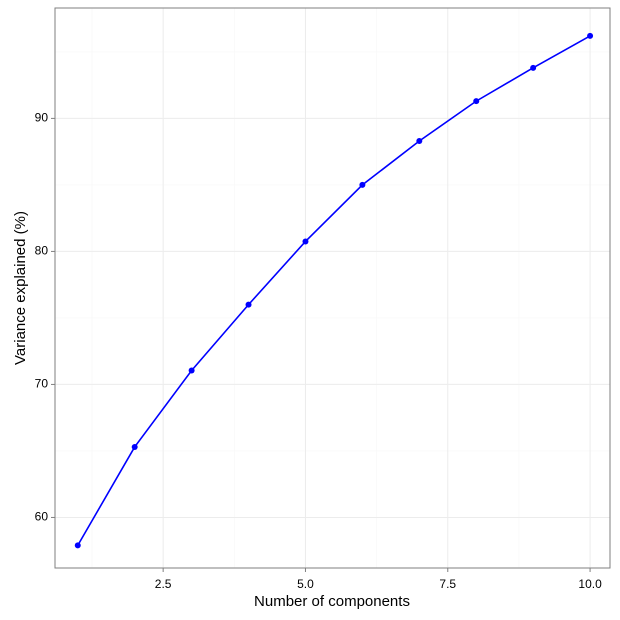 This screenshot has height=620, width=620. I want to click on x-tick-label: 7.5, so click(447, 584).